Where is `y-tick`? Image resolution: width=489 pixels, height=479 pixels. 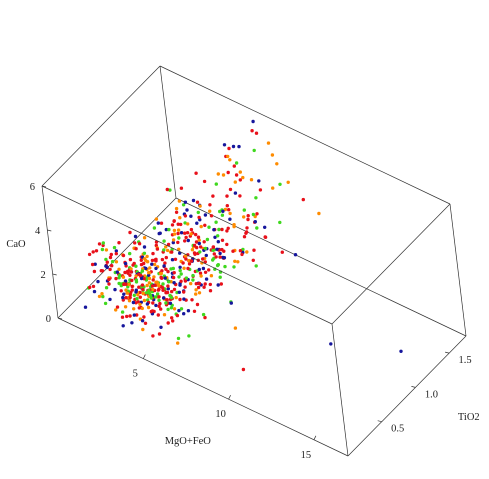
y-tick is located at coordinates (447, 352).